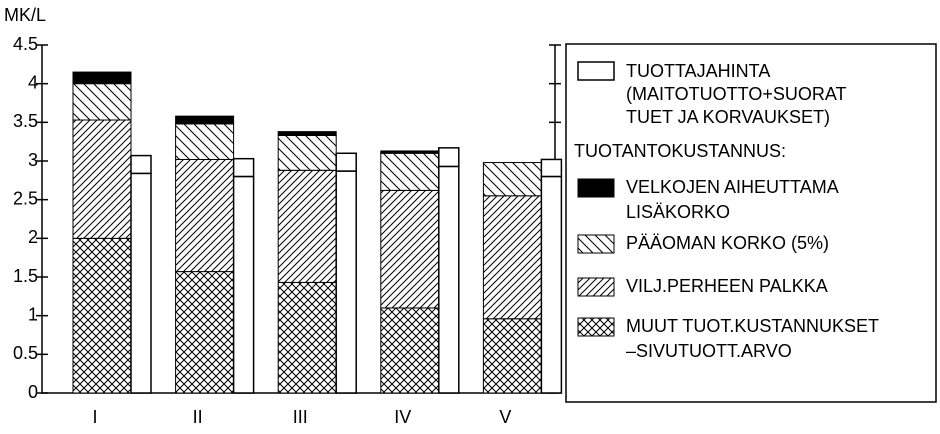 Image resolution: width=940 pixels, height=434 pixels. What do you see at coordinates (33, 392) in the screenshot?
I see `y-tick-label: 0` at bounding box center [33, 392].